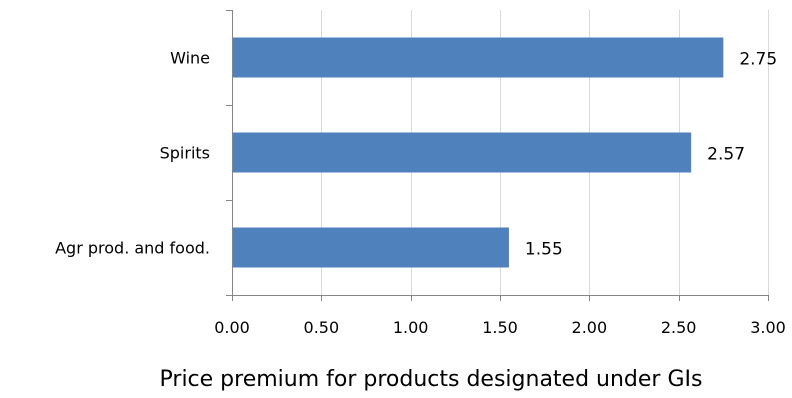 The height and width of the screenshot is (398, 792). What do you see at coordinates (544, 250) in the screenshot?
I see `data-label: 1.55` at bounding box center [544, 250].